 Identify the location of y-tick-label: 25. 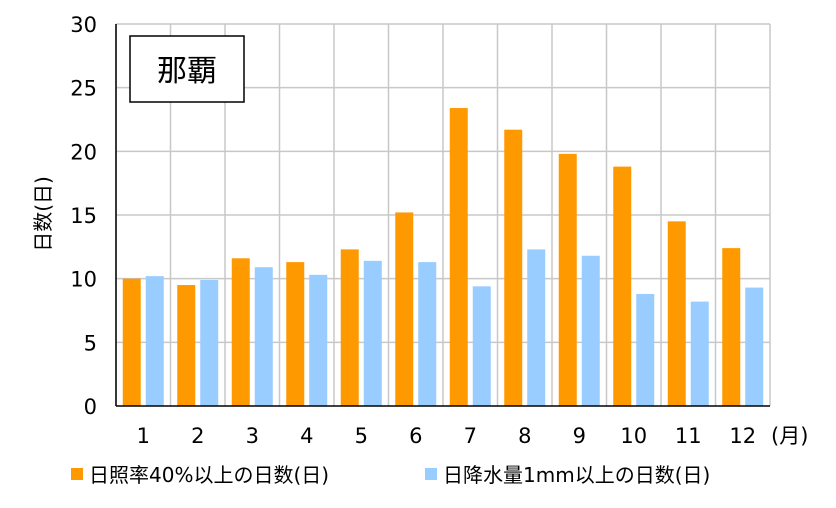
(83, 89).